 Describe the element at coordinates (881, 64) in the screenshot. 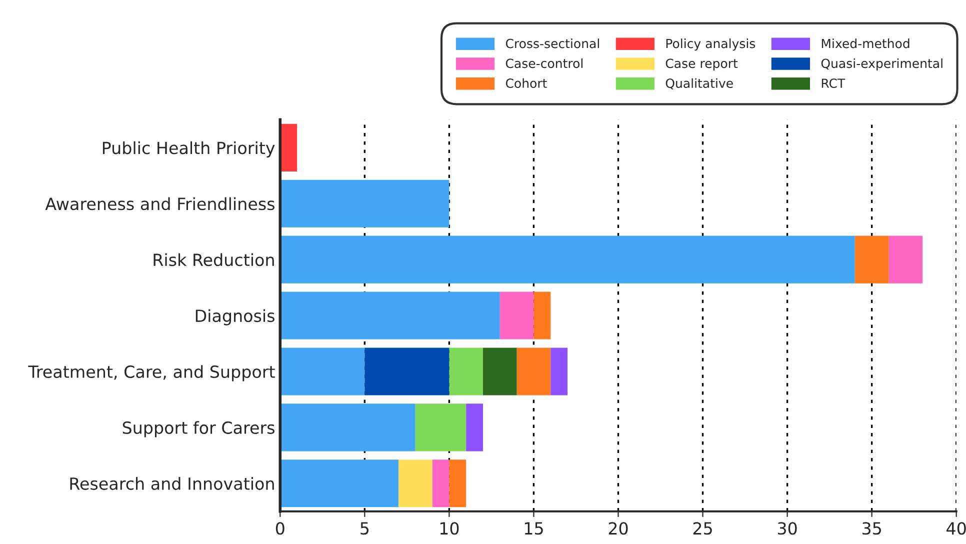

I see `legend-label: Quasi-experimental` at that location.